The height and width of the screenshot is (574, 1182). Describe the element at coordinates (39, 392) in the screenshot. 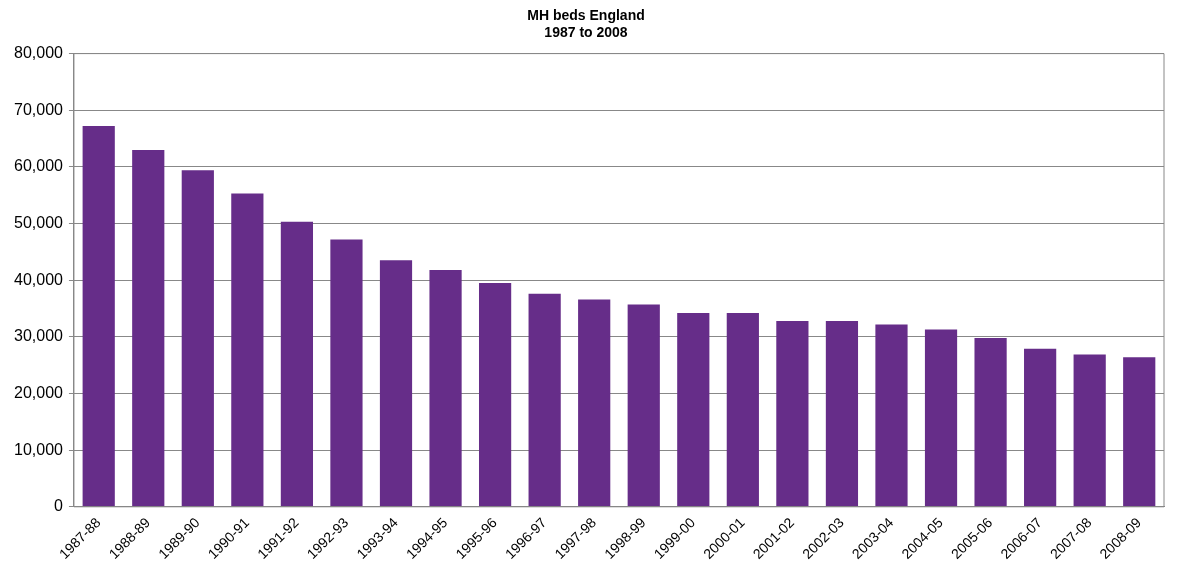

I see `y-tick-label: 20,000` at that location.